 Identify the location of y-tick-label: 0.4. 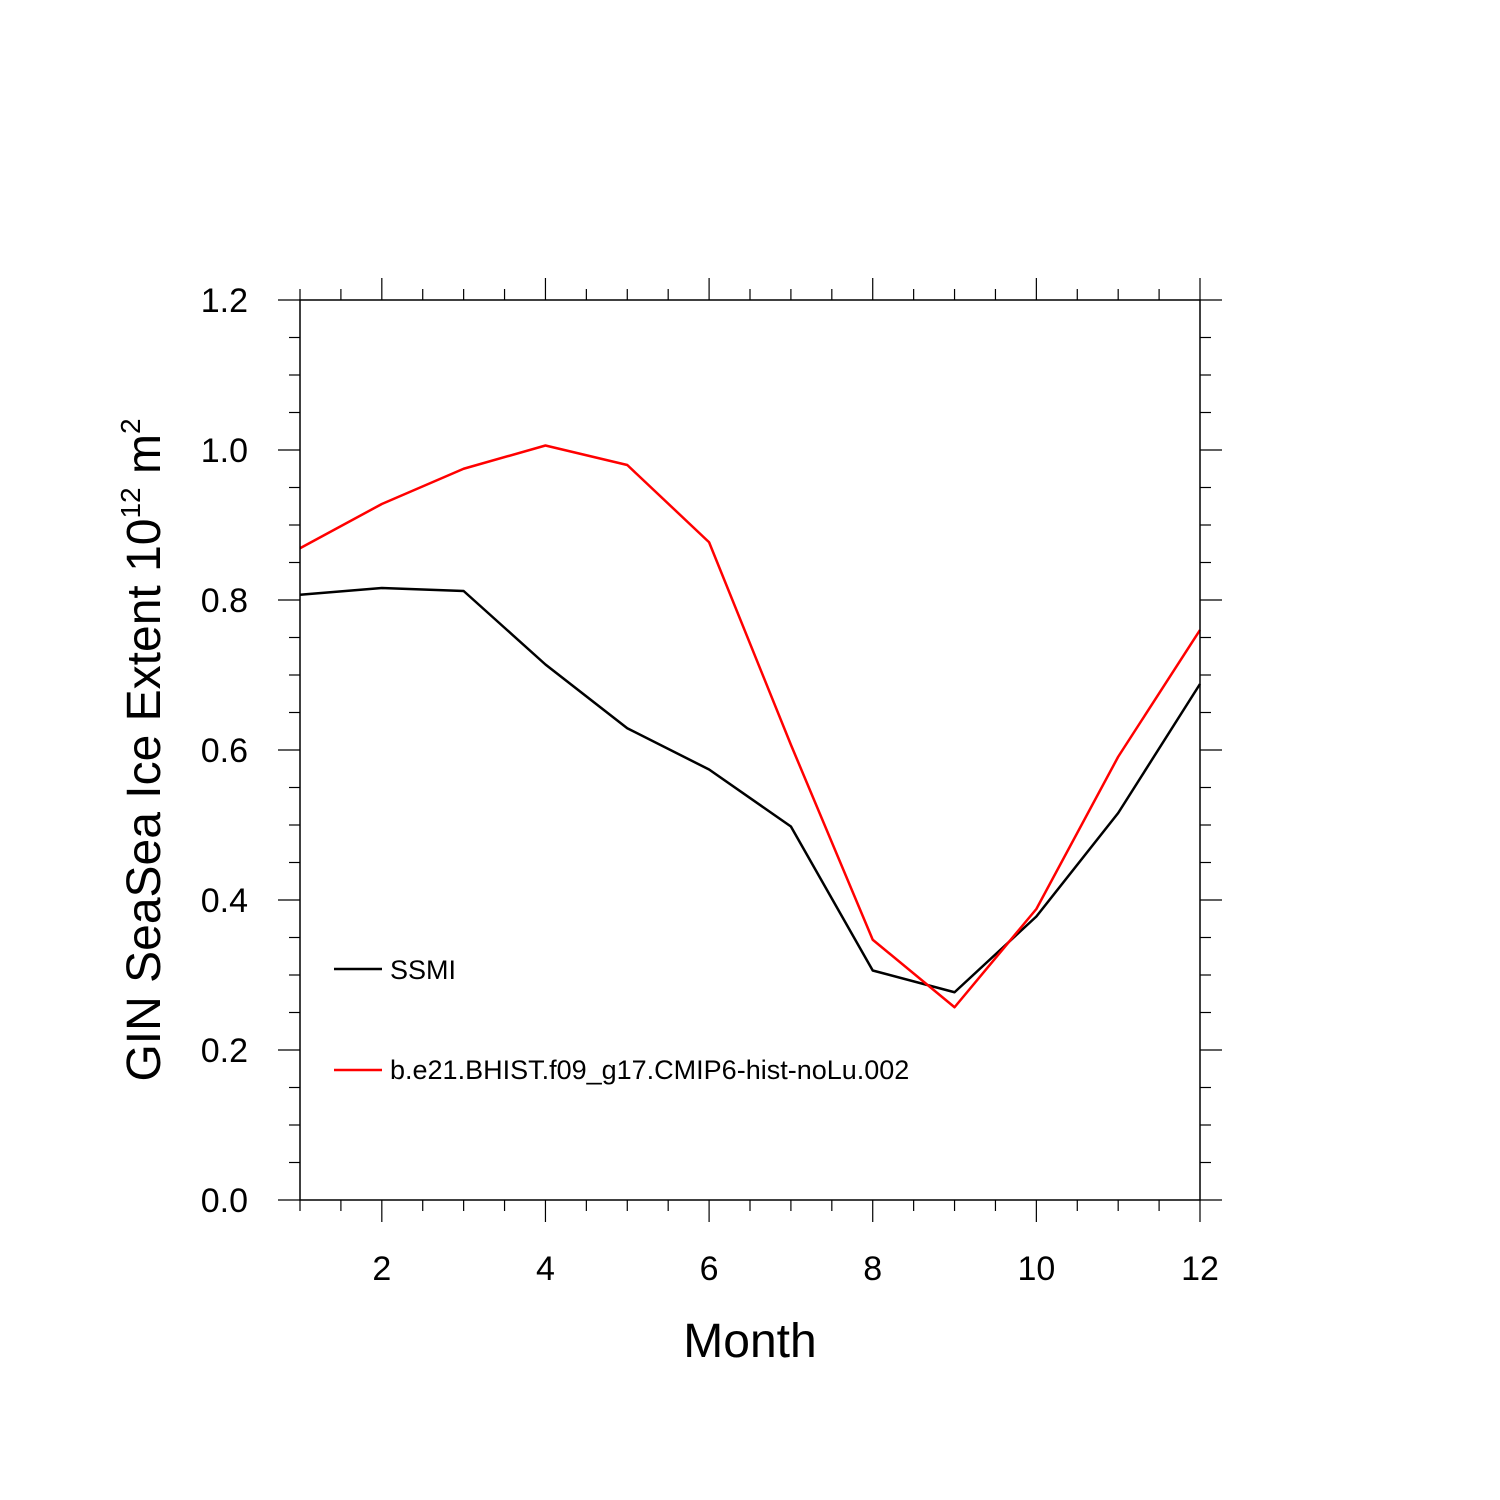
(224, 901).